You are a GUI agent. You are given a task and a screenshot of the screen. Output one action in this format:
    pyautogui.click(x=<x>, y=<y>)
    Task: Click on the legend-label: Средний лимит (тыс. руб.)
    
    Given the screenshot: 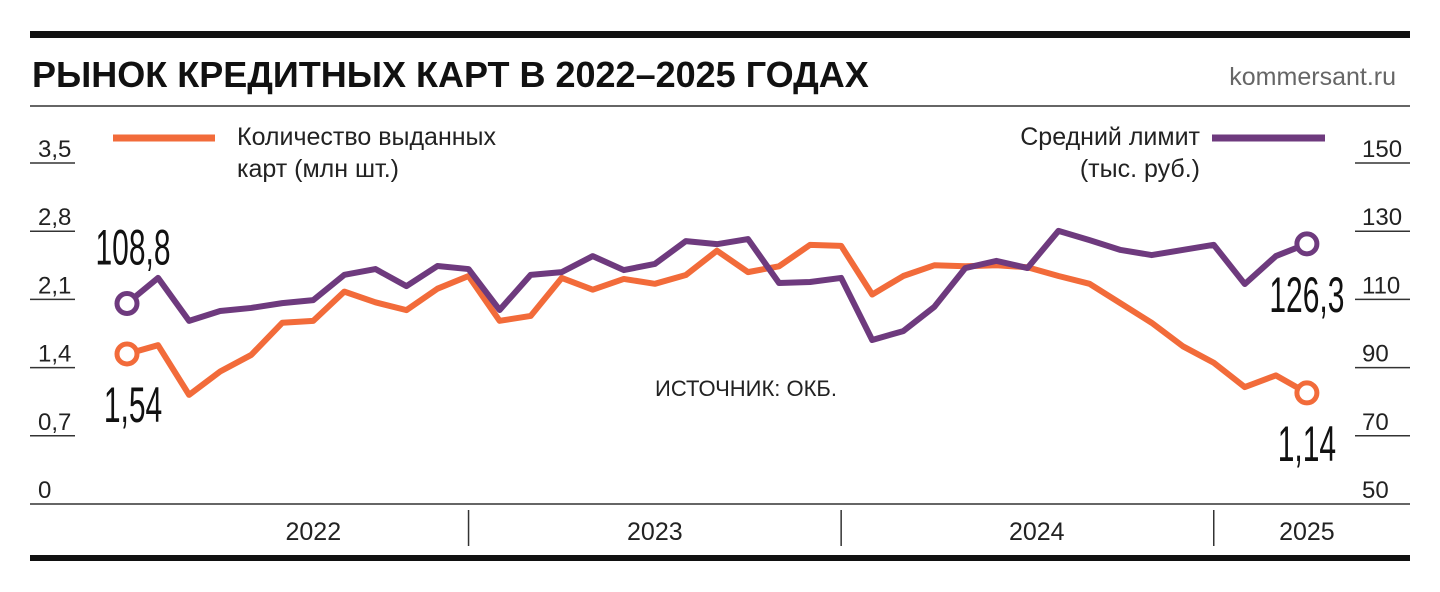 What is the action you would take?
    pyautogui.click(x=1110, y=153)
    